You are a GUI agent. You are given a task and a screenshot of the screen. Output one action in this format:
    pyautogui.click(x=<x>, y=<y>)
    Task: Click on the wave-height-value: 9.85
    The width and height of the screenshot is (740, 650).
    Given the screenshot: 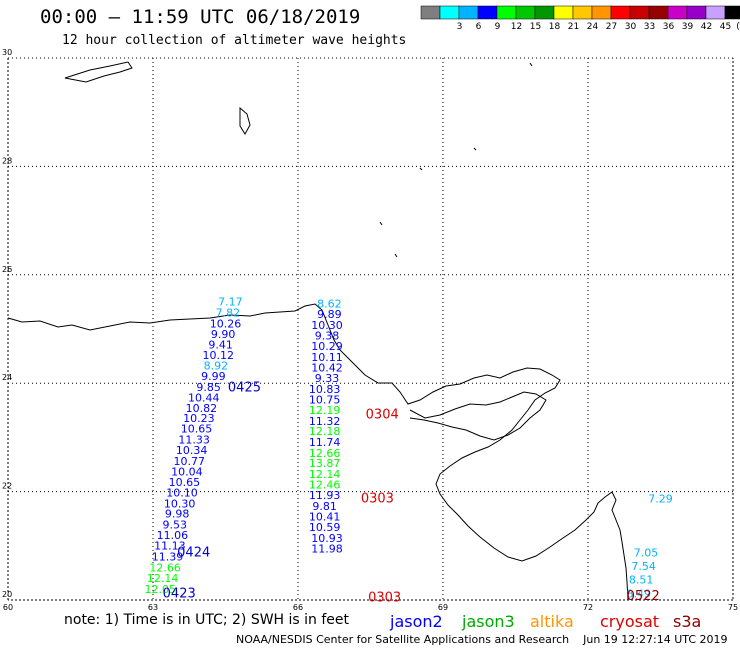 What is the action you would take?
    pyautogui.click(x=208, y=387)
    